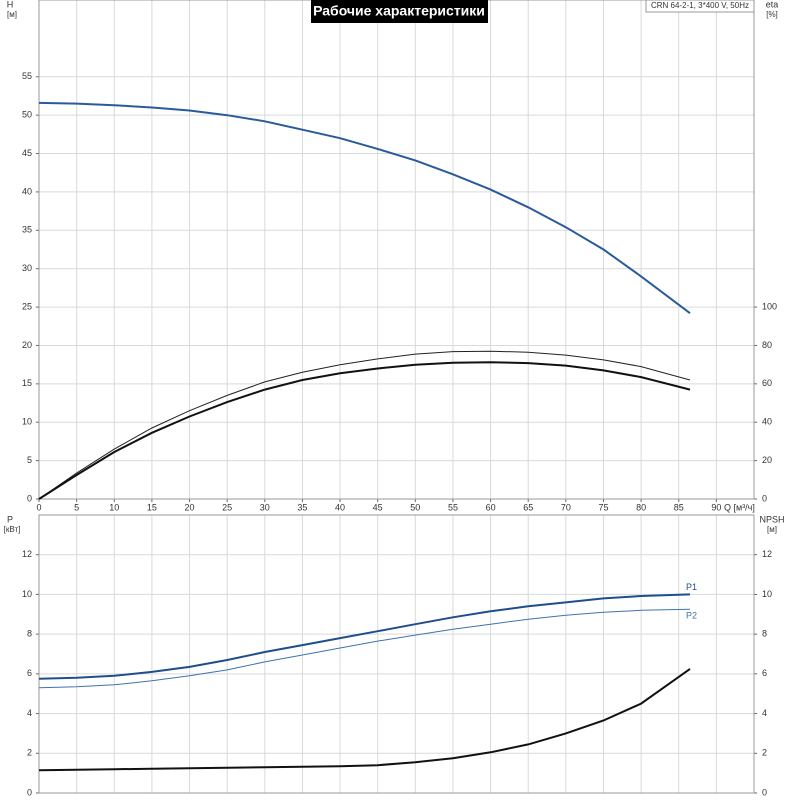 Image resolution: width=800 pixels, height=800 pixels. What do you see at coordinates (771, 519) in the screenshot?
I see `y2-axis-label: NPSH` at bounding box center [771, 519].